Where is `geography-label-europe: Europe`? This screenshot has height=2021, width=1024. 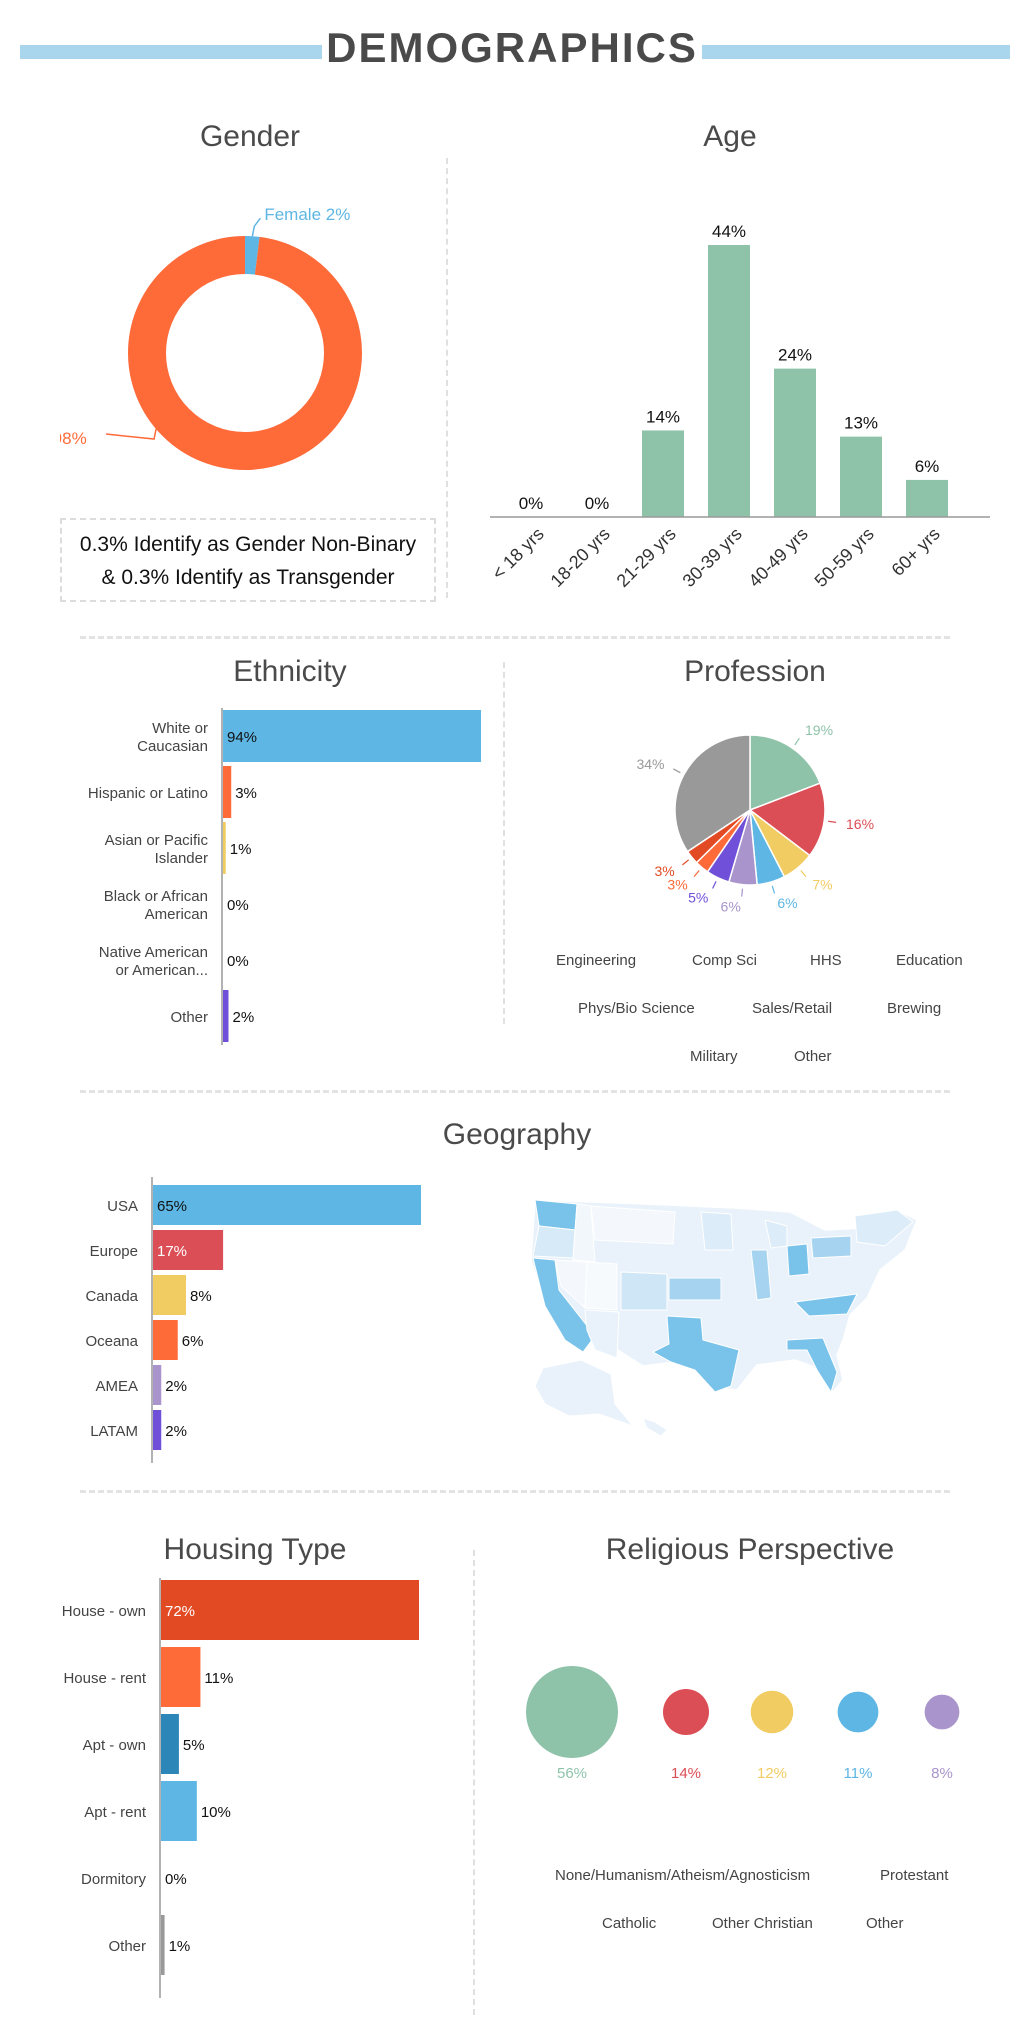
geography-label-europe: Europe is located at coordinates (114, 1251).